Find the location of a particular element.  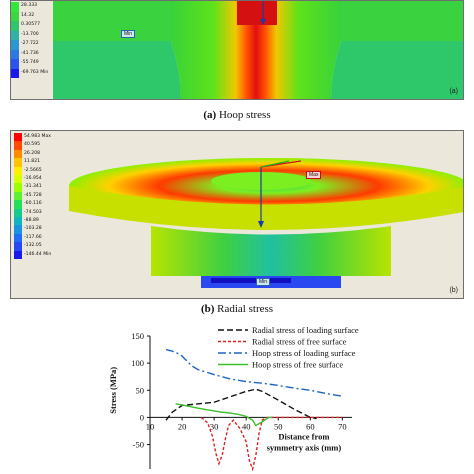

legend-entry: -60.116 is located at coordinates (35, 204).